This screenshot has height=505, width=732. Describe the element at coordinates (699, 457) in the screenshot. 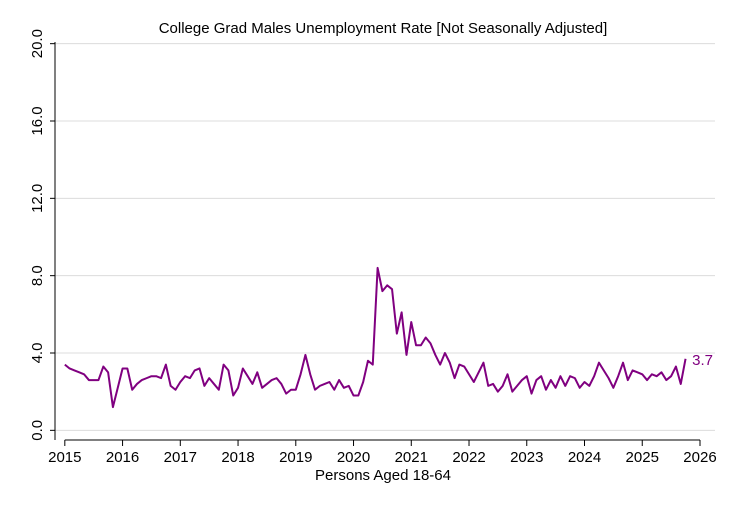

I see `x-tick-label: 2026` at that location.